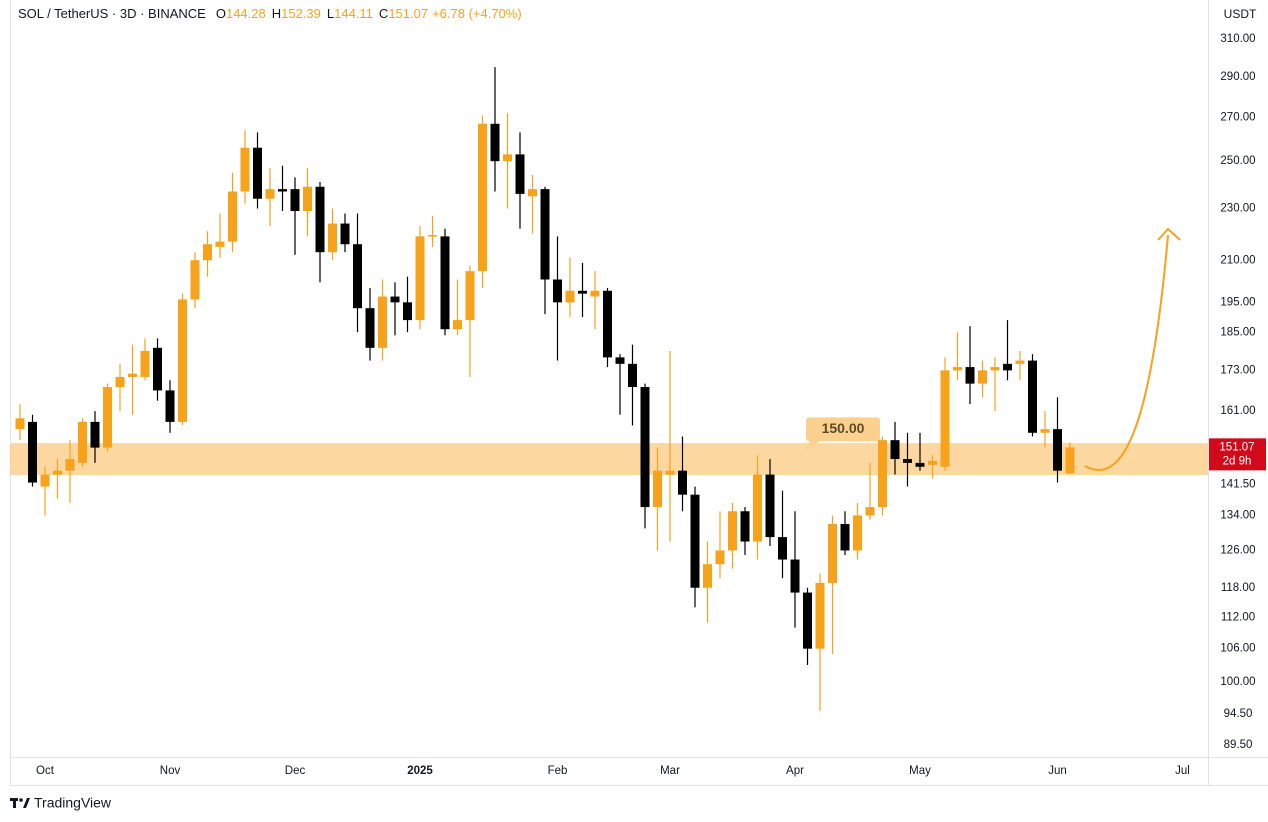  I want to click on y-tick-label: 161.00, so click(1237, 411).